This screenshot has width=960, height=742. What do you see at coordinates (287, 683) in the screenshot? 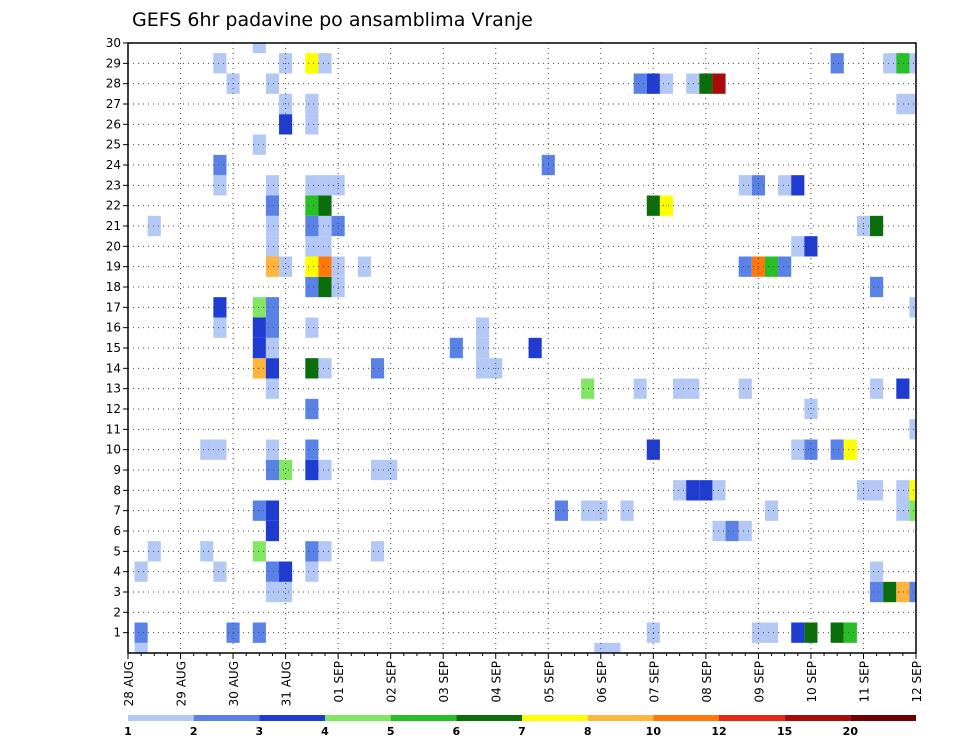
I see `x-tick-label: 31 AUG` at bounding box center [287, 683].